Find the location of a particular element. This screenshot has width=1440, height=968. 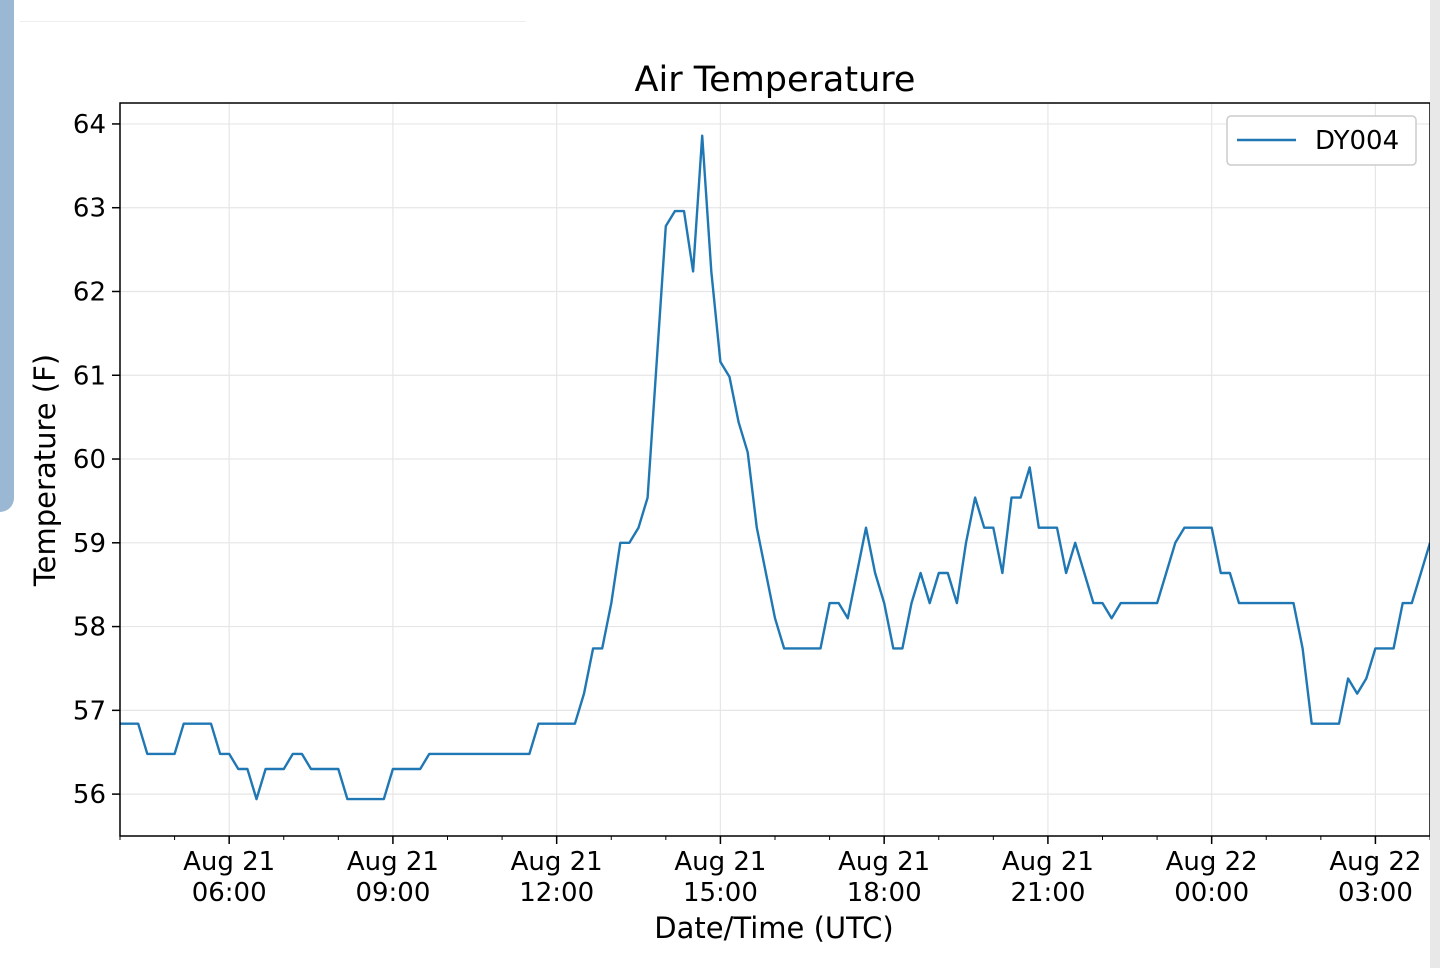

x-tick-label-time: 15:00 is located at coordinates (720, 893).